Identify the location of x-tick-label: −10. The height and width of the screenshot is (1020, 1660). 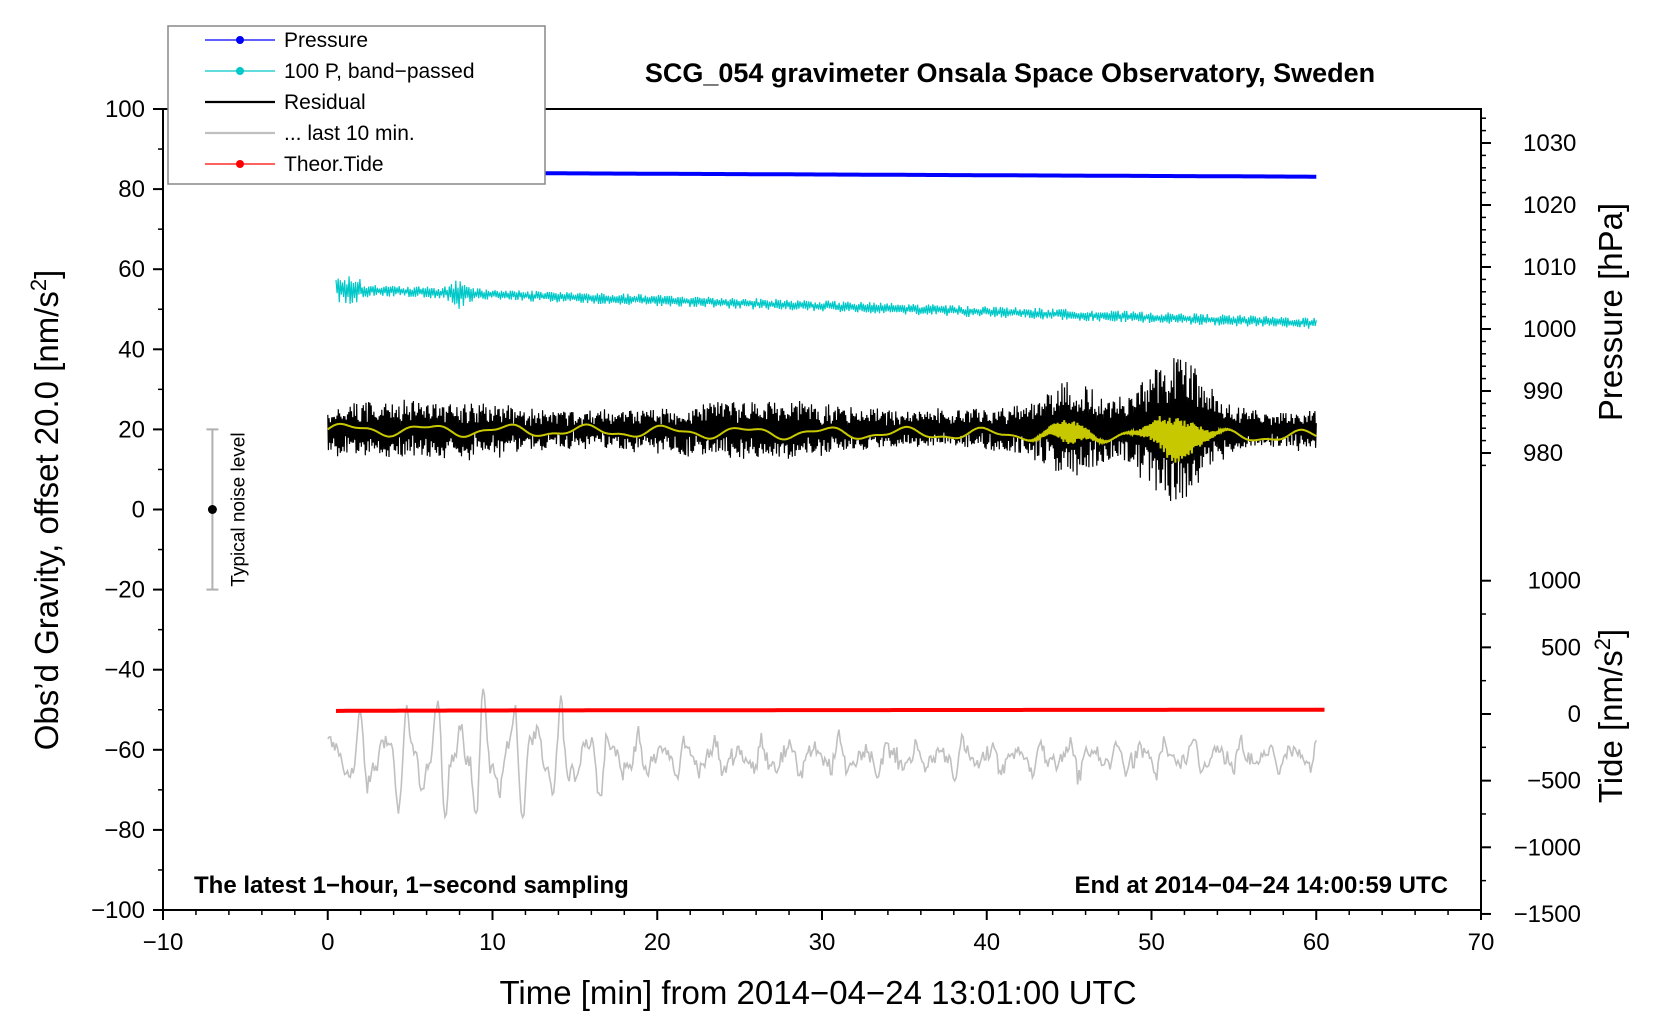
(163, 942).